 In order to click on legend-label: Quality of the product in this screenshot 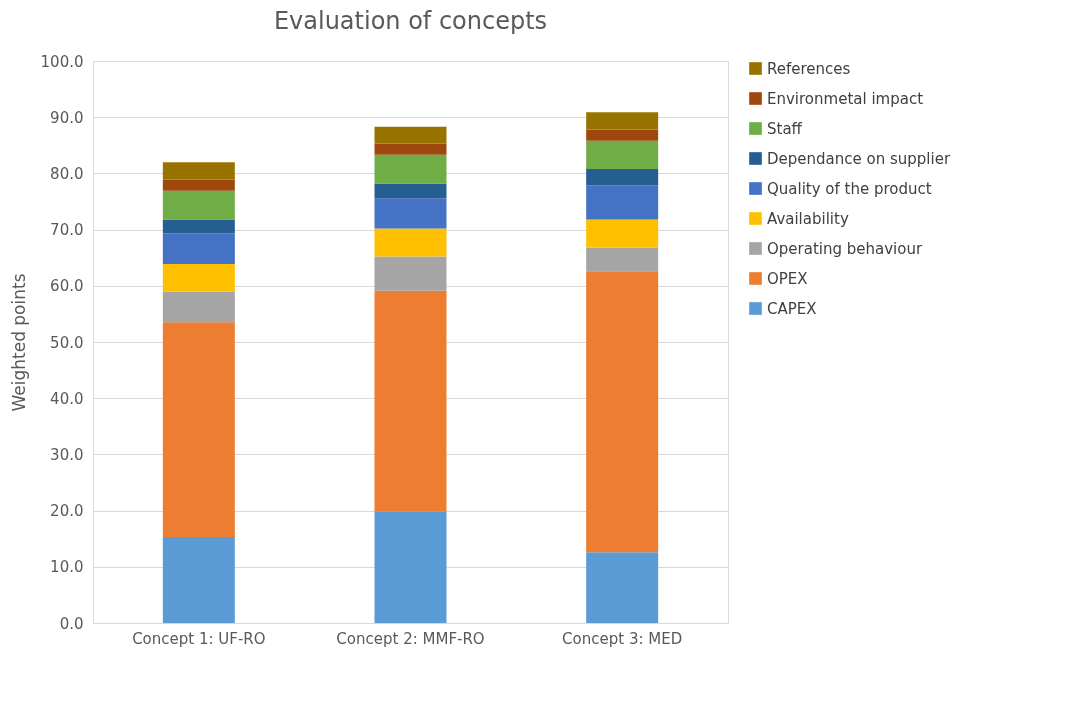, I will do `click(849, 188)`.